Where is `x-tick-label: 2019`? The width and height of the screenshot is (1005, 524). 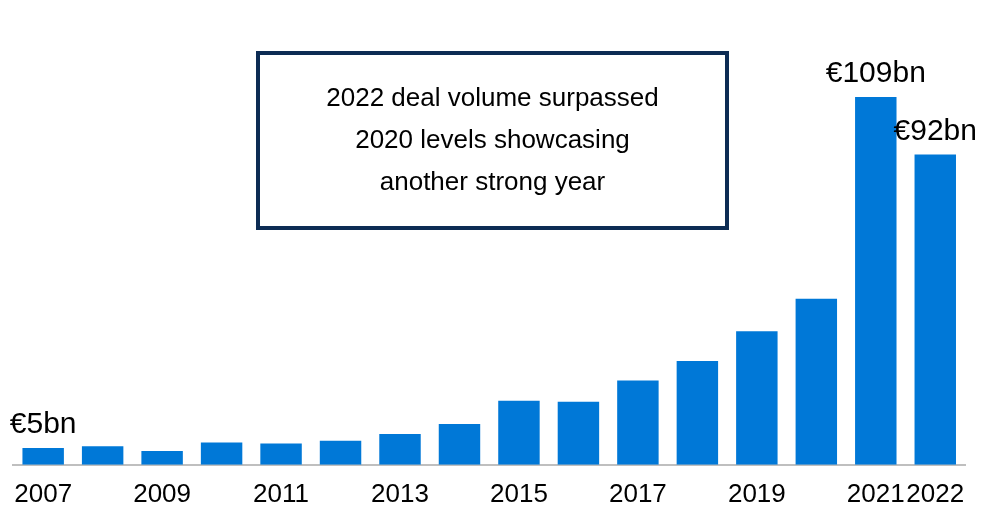
x-tick-label: 2019 is located at coordinates (756, 492).